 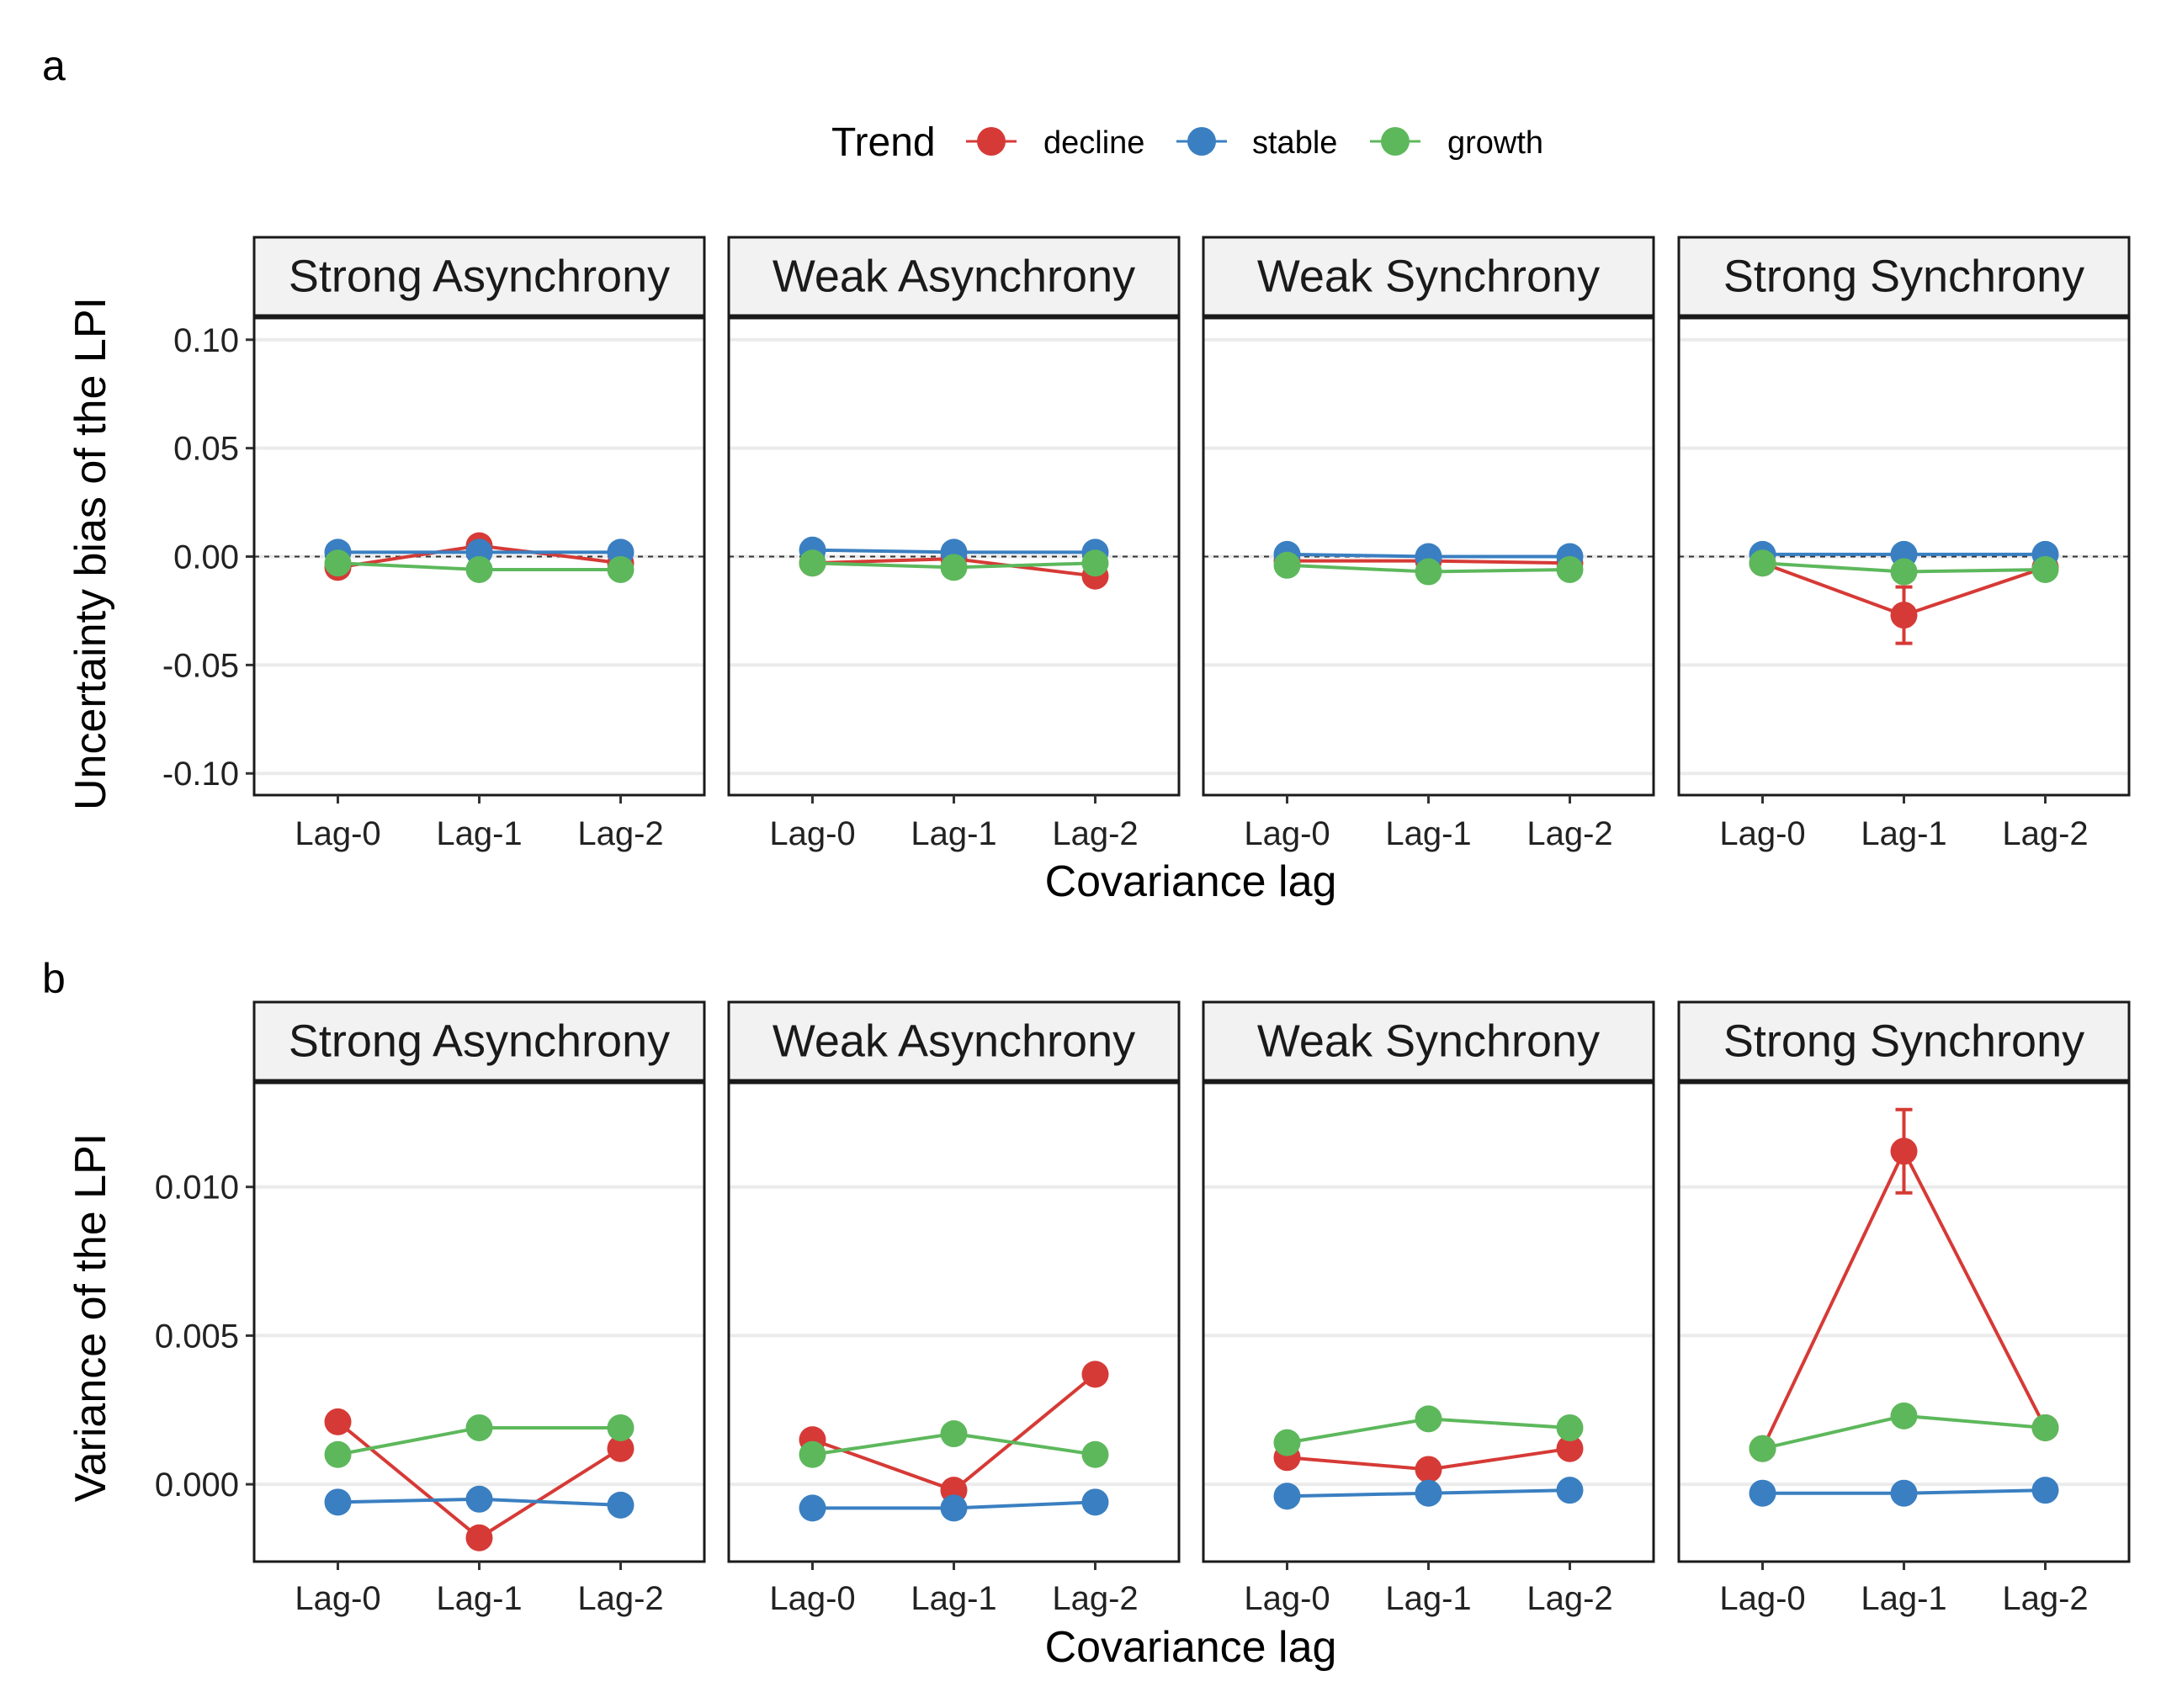 I want to click on y-tick-label: -0.10, so click(x=200, y=775).